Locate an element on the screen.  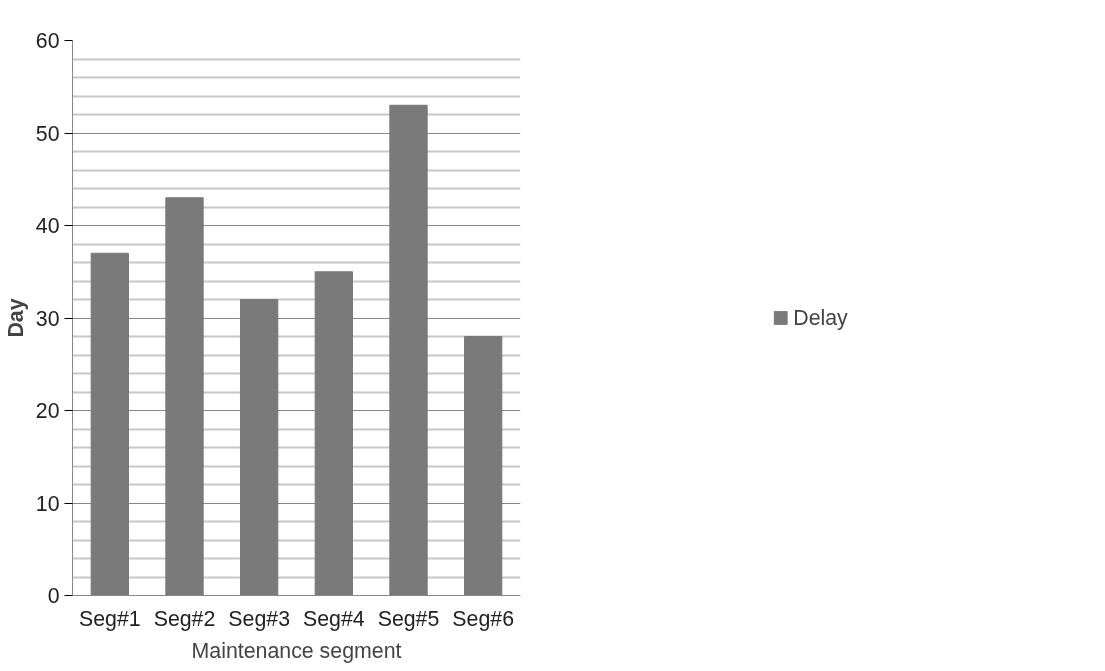
y-tick-label: 30 is located at coordinates (47, 318).